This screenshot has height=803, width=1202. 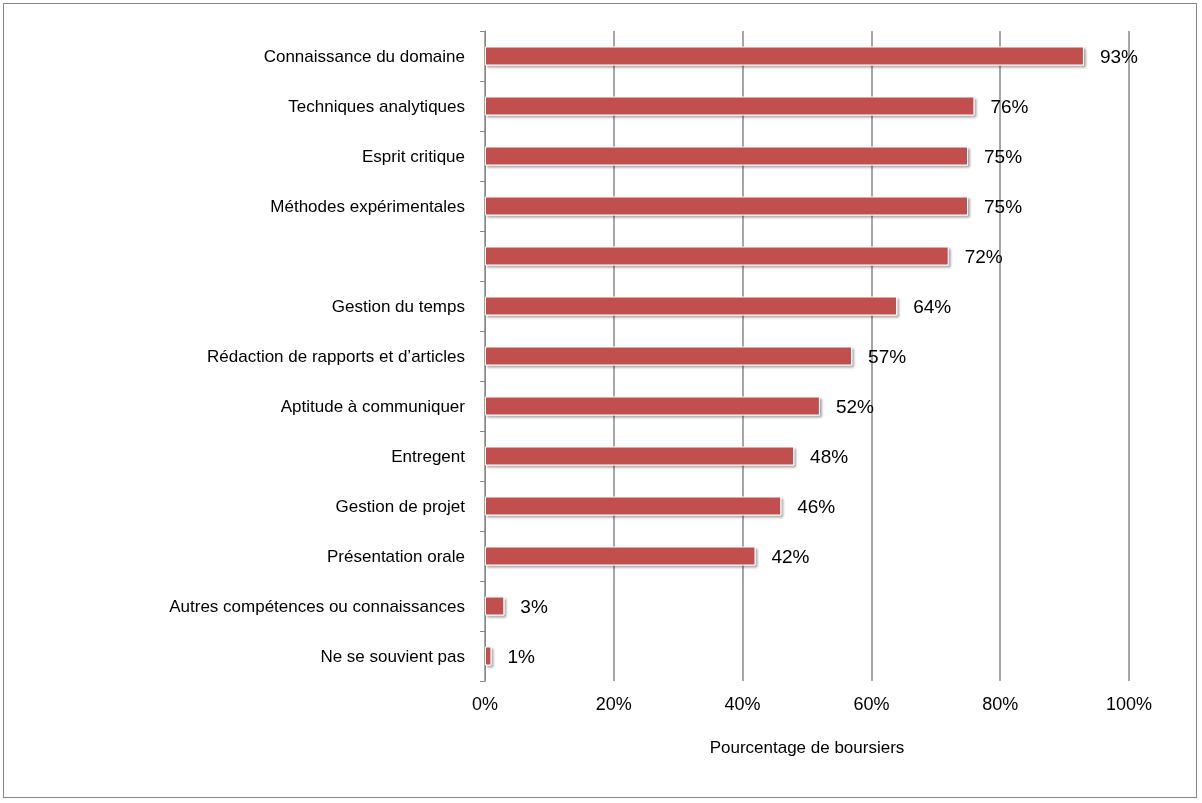 What do you see at coordinates (807, 747) in the screenshot?
I see `x-axis-title: Pourcentage de boursiers` at bounding box center [807, 747].